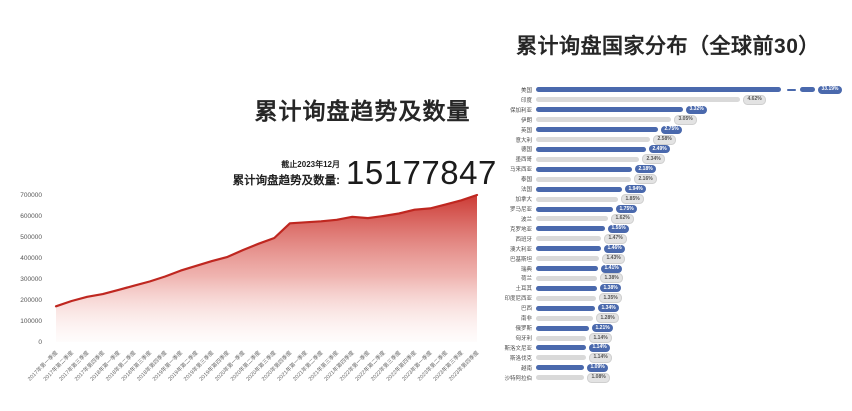 This screenshot has height=411, width=852. Describe the element at coordinates (660, 149) in the screenshot. I see `value-pill: 2.49%` at that location.